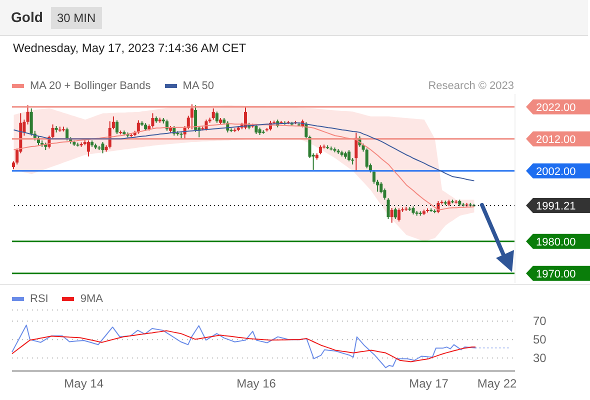 Image resolution: width=590 pixels, height=400 pixels. Describe the element at coordinates (556, 274) in the screenshot. I see `y-tick-label: 1970.00` at that location.